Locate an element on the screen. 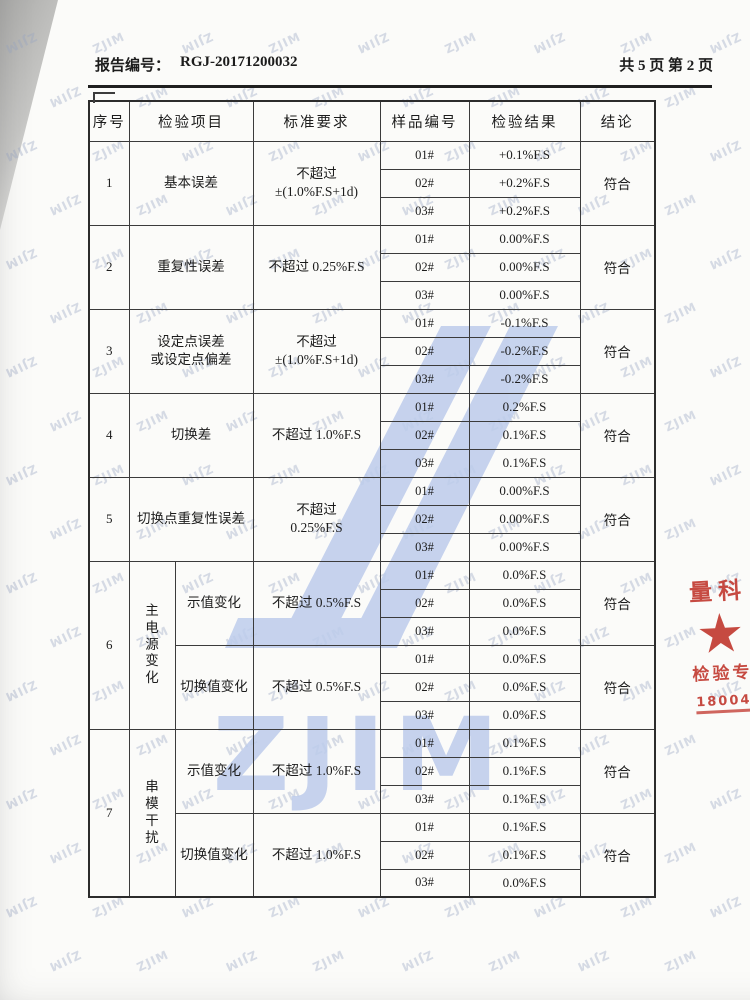  table-row: 6 主电源变化示值变化 不超过 0.5%F.S 01# 0.0%F.S 符合 is located at coordinates (372, 645).